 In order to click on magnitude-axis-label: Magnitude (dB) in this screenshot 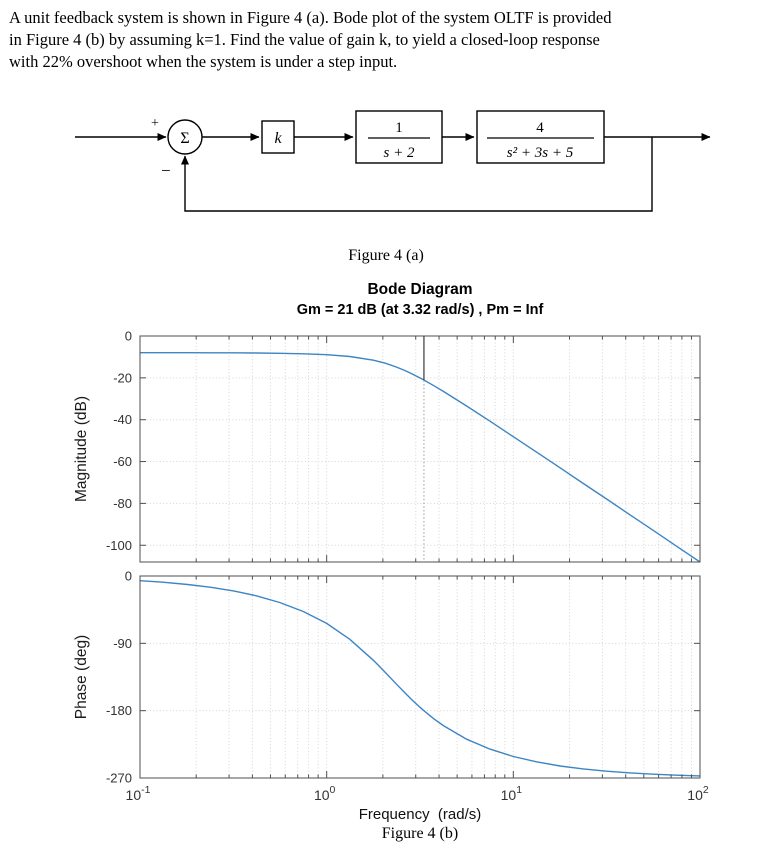, I will do `click(81, 449)`.